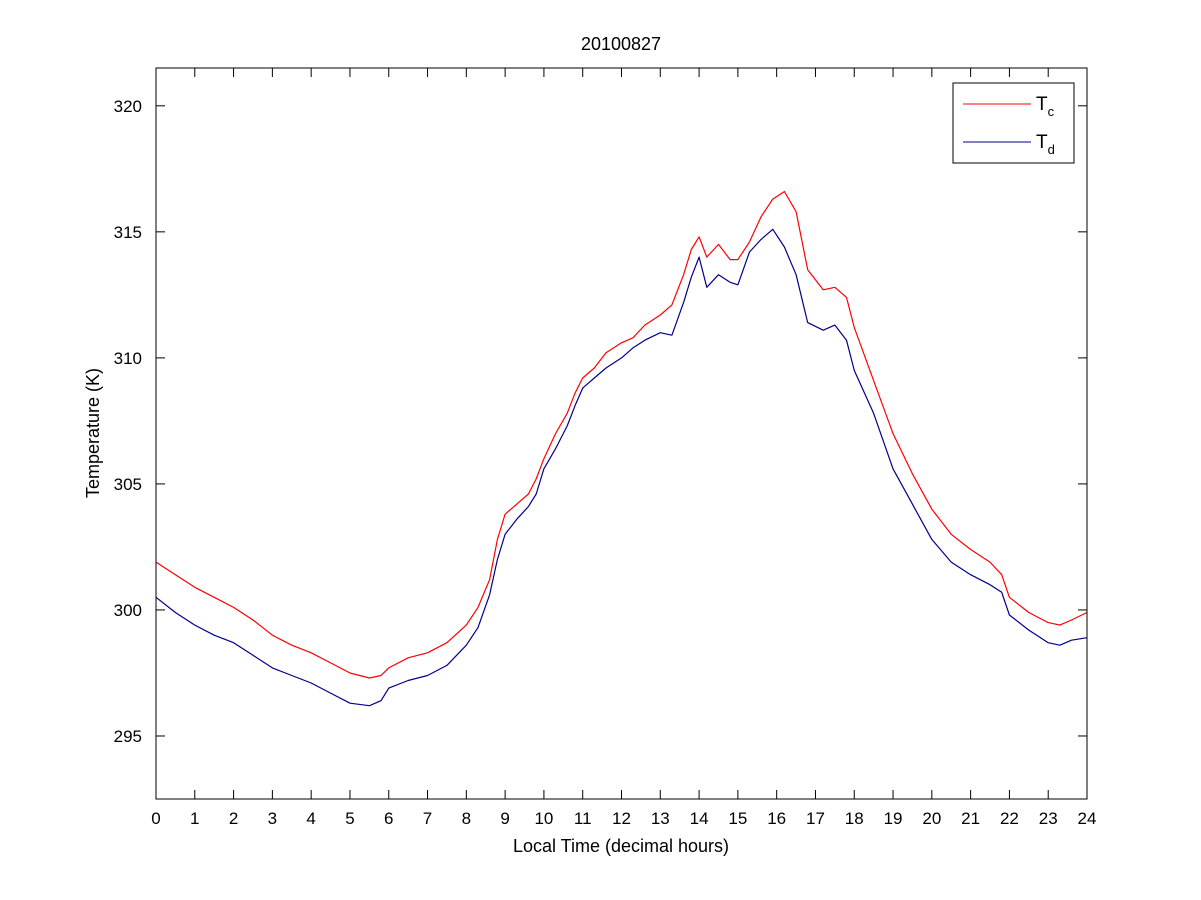 The height and width of the screenshot is (900, 1201). What do you see at coordinates (1048, 818) in the screenshot?
I see `x-tick-label: 23` at bounding box center [1048, 818].